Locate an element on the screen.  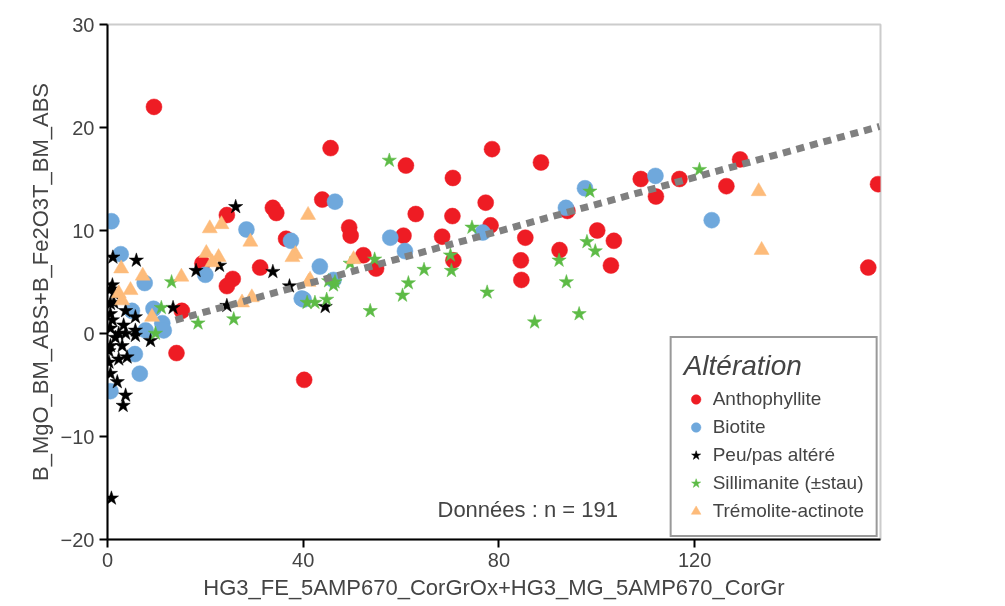
annotation: Données : n = 191 is located at coordinates (527, 509).